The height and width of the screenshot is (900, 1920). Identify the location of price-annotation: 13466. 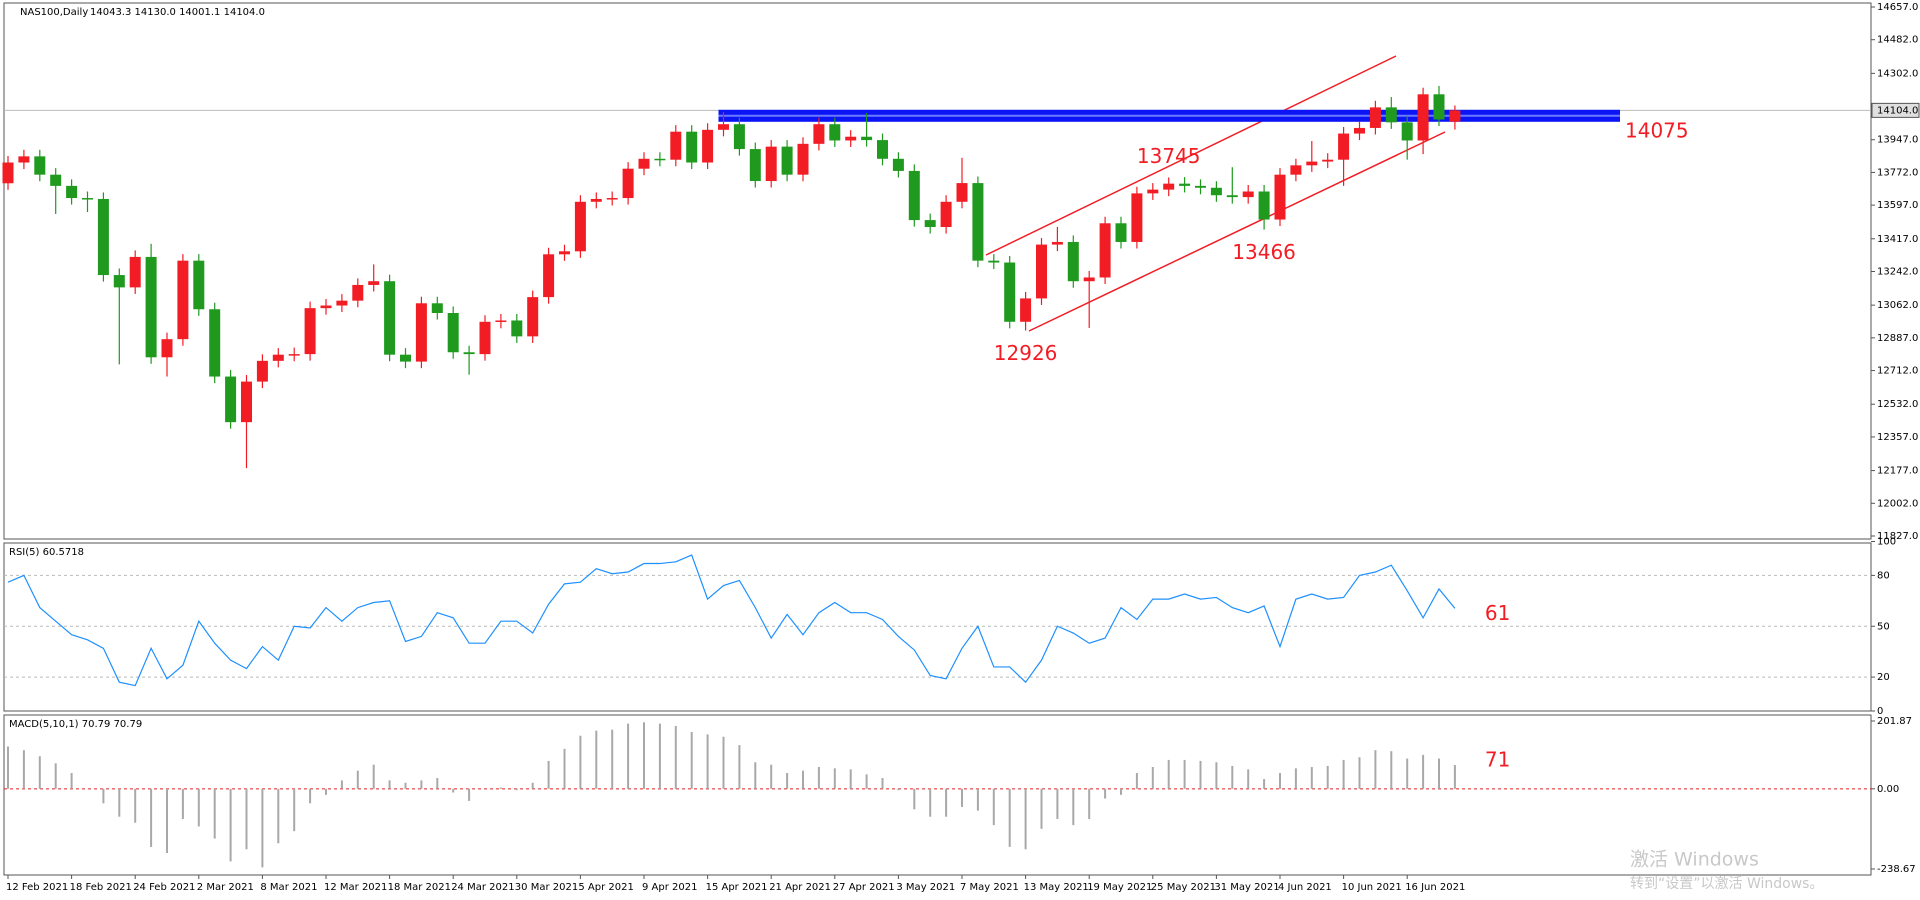
(1264, 252).